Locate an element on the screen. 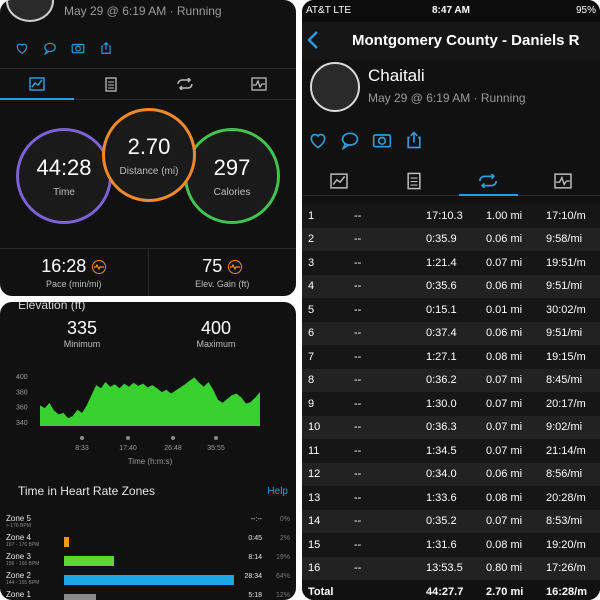 The image size is (600, 600). time-value: 44:28 is located at coordinates (64, 167).